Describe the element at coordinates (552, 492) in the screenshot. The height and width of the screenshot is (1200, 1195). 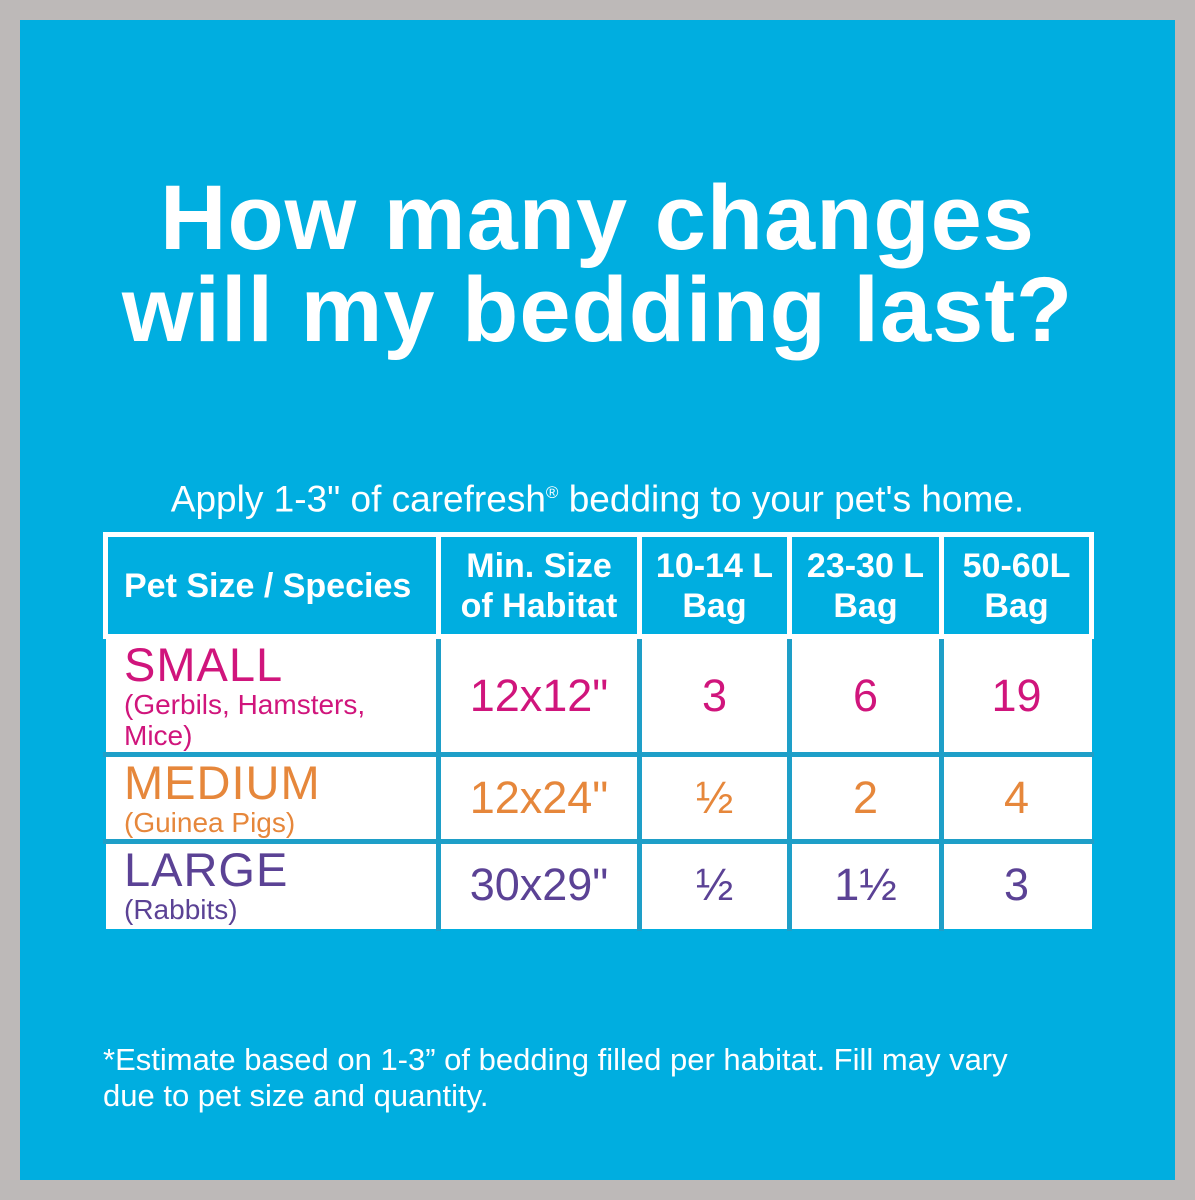
I see `registered-trademark-symbol: ®` at that location.